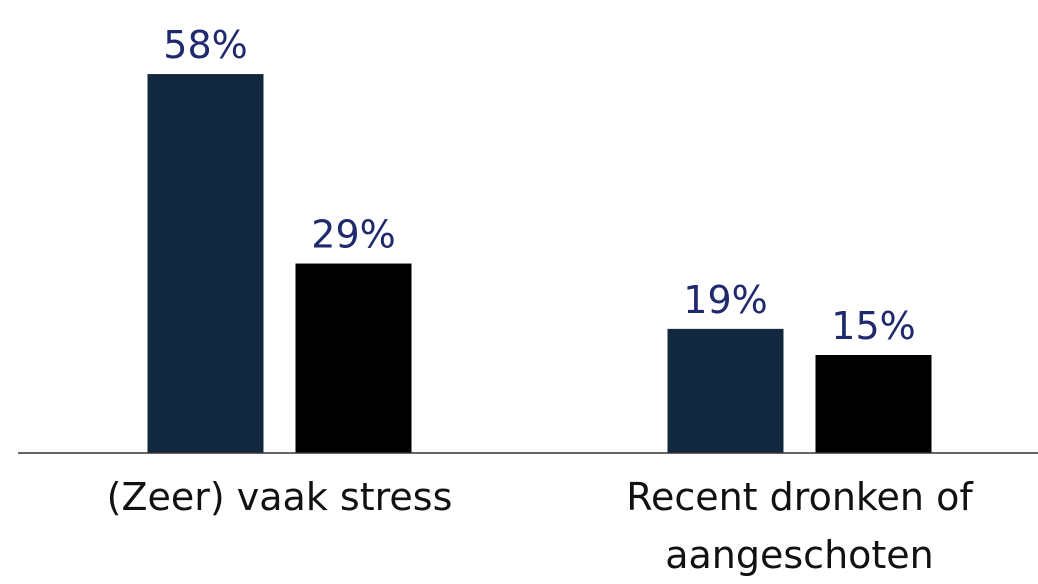  What do you see at coordinates (799, 526) in the screenshot?
I see `x-tick-label: Recent dronken of aangeschoten` at bounding box center [799, 526].